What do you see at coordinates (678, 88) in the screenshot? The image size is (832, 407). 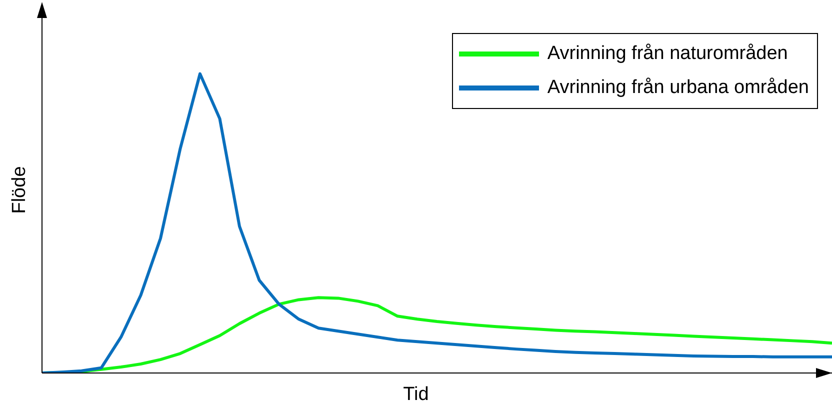 I see `legend-label: Avrinning från urbana områden` at bounding box center [678, 88].